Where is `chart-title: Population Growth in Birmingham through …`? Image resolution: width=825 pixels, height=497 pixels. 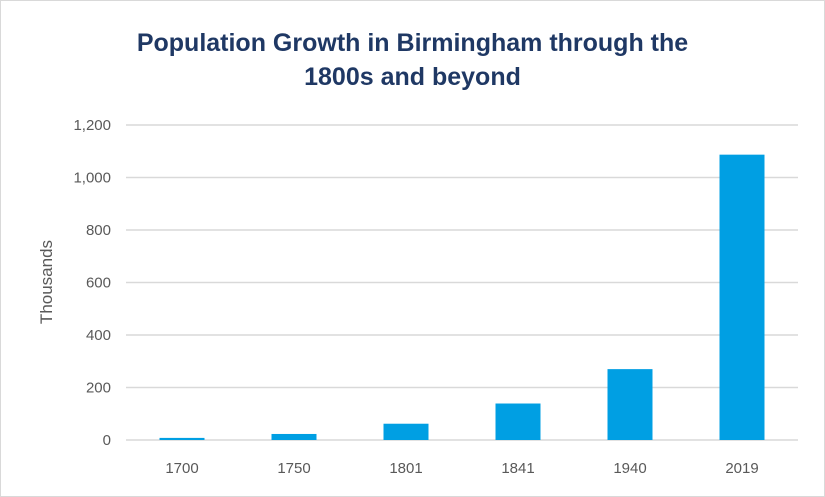
chart-title: Population Growth in Birmingham through … is located at coordinates (412, 60).